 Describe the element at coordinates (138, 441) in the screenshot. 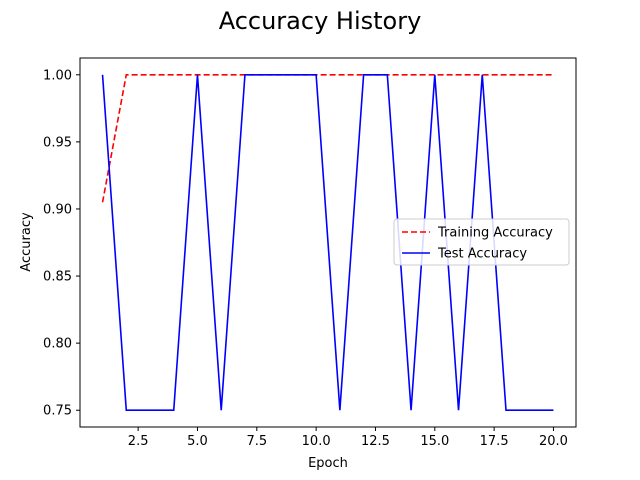

I see `x-tick-label: 2.5` at that location.